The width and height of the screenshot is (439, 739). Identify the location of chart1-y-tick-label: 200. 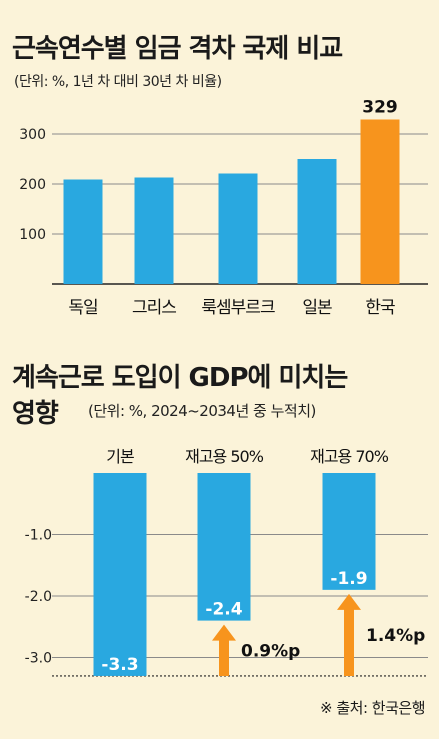
(32, 185).